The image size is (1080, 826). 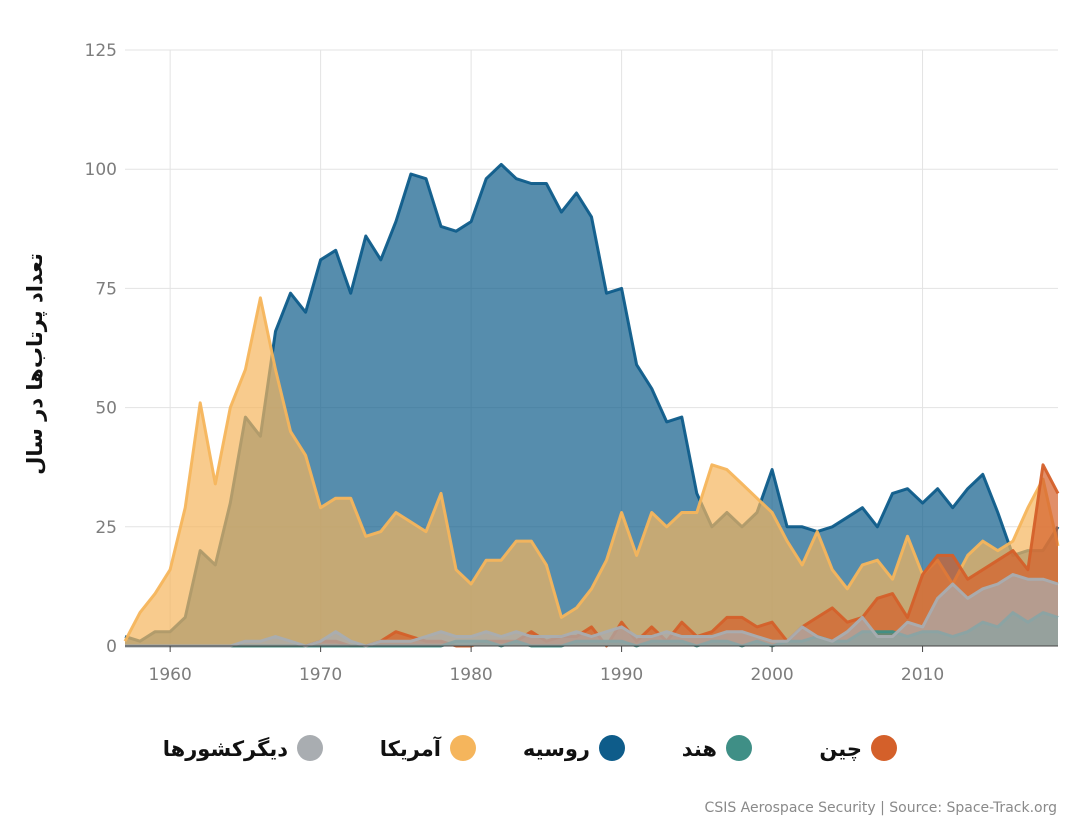 What do you see at coordinates (101, 51) in the screenshot?
I see `y-tick-label: 125` at bounding box center [101, 51].